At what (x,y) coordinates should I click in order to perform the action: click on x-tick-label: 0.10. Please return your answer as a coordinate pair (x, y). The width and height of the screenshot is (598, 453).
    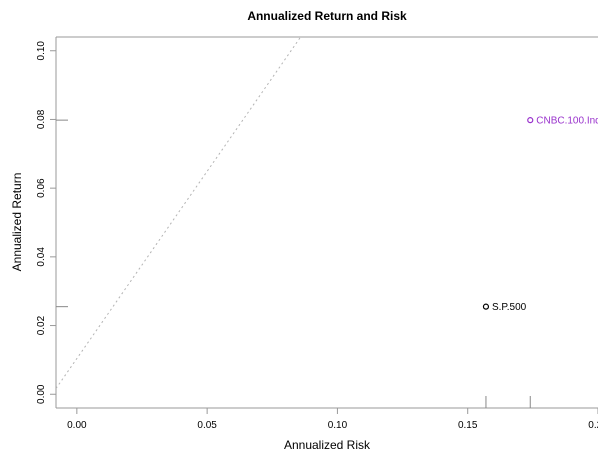
    Looking at the image, I should click on (338, 425).